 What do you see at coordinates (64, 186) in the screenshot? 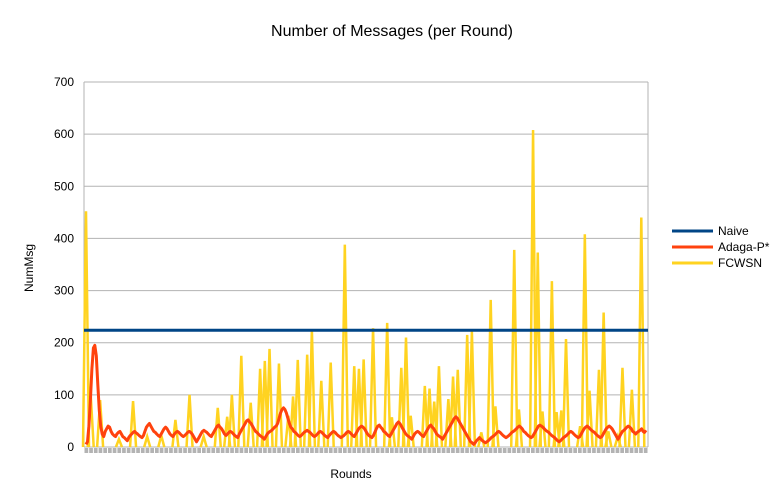
I see `y-tick-label: 500` at bounding box center [64, 186].